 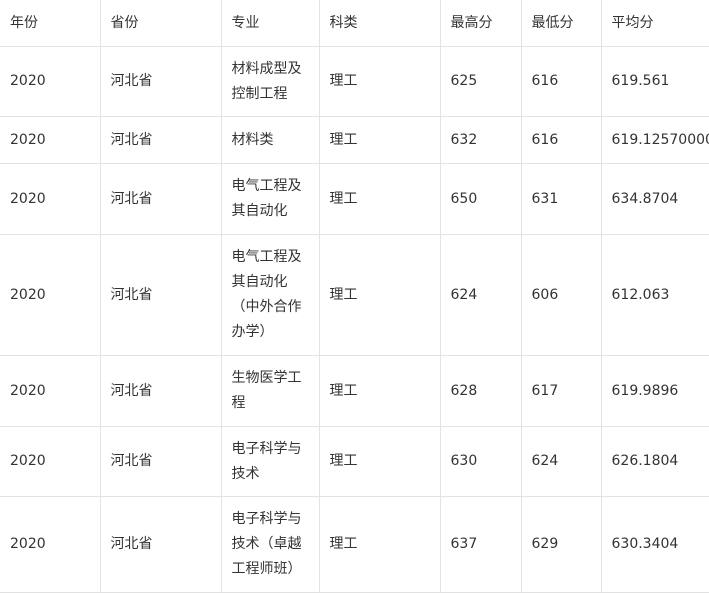 I want to click on table-cell: 材料类, so click(x=270, y=140).